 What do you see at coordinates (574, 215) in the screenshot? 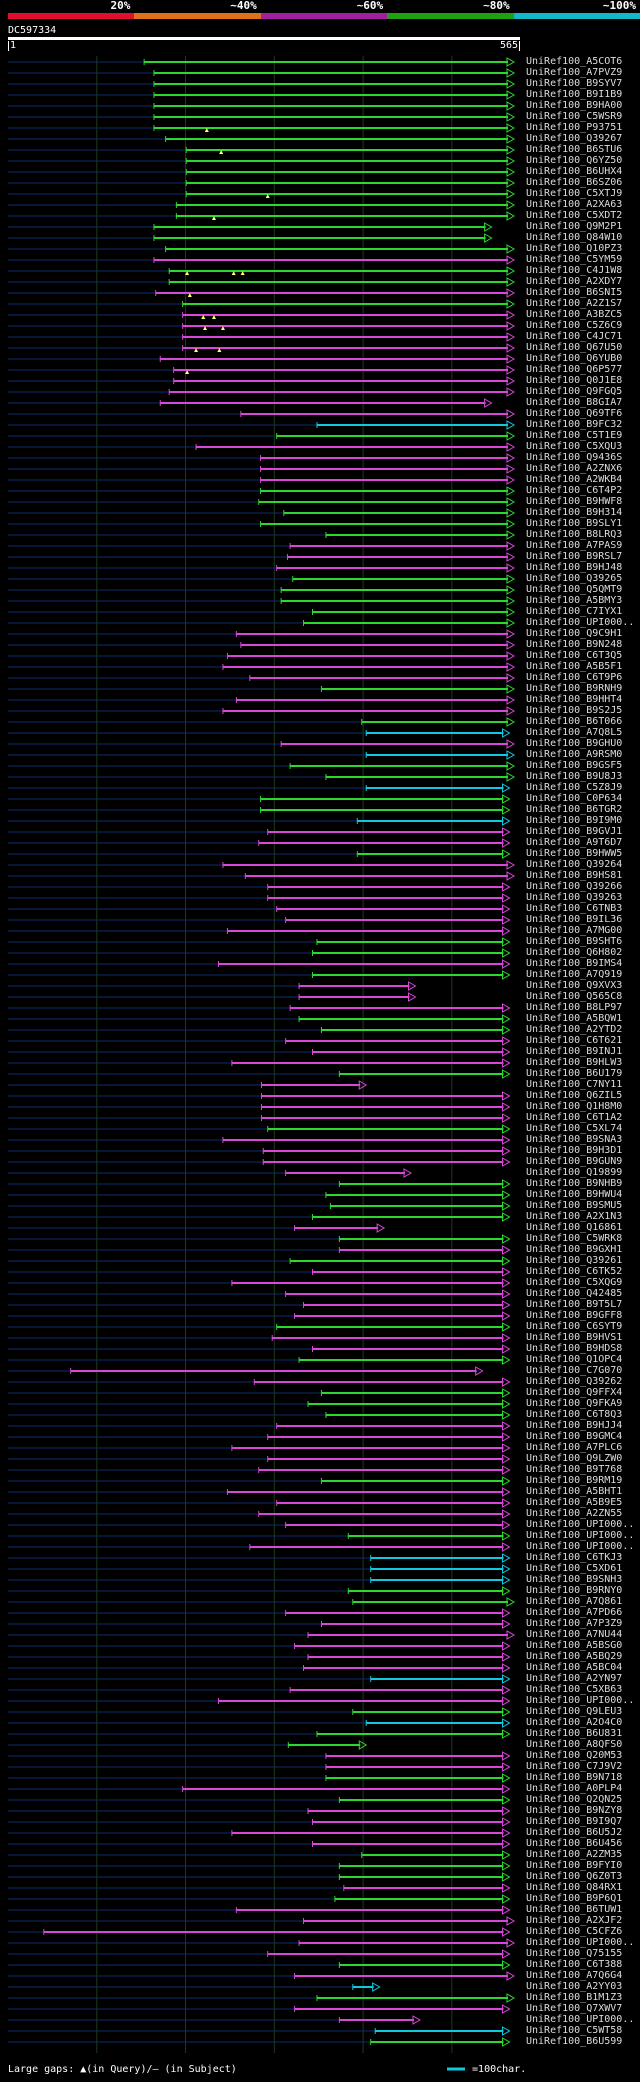
I see `hit-label: UniRef100_C5XDT2` at bounding box center [574, 215].